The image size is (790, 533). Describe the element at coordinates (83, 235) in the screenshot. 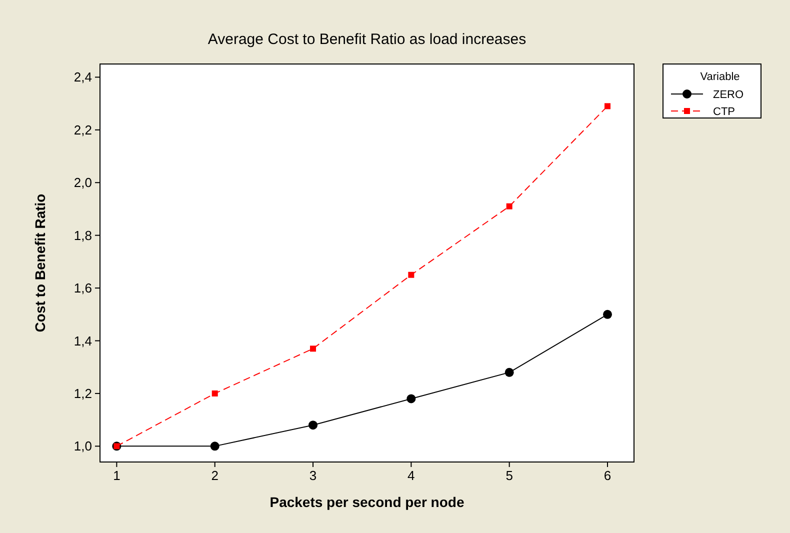

I see `y-tick-label: 1,8` at that location.